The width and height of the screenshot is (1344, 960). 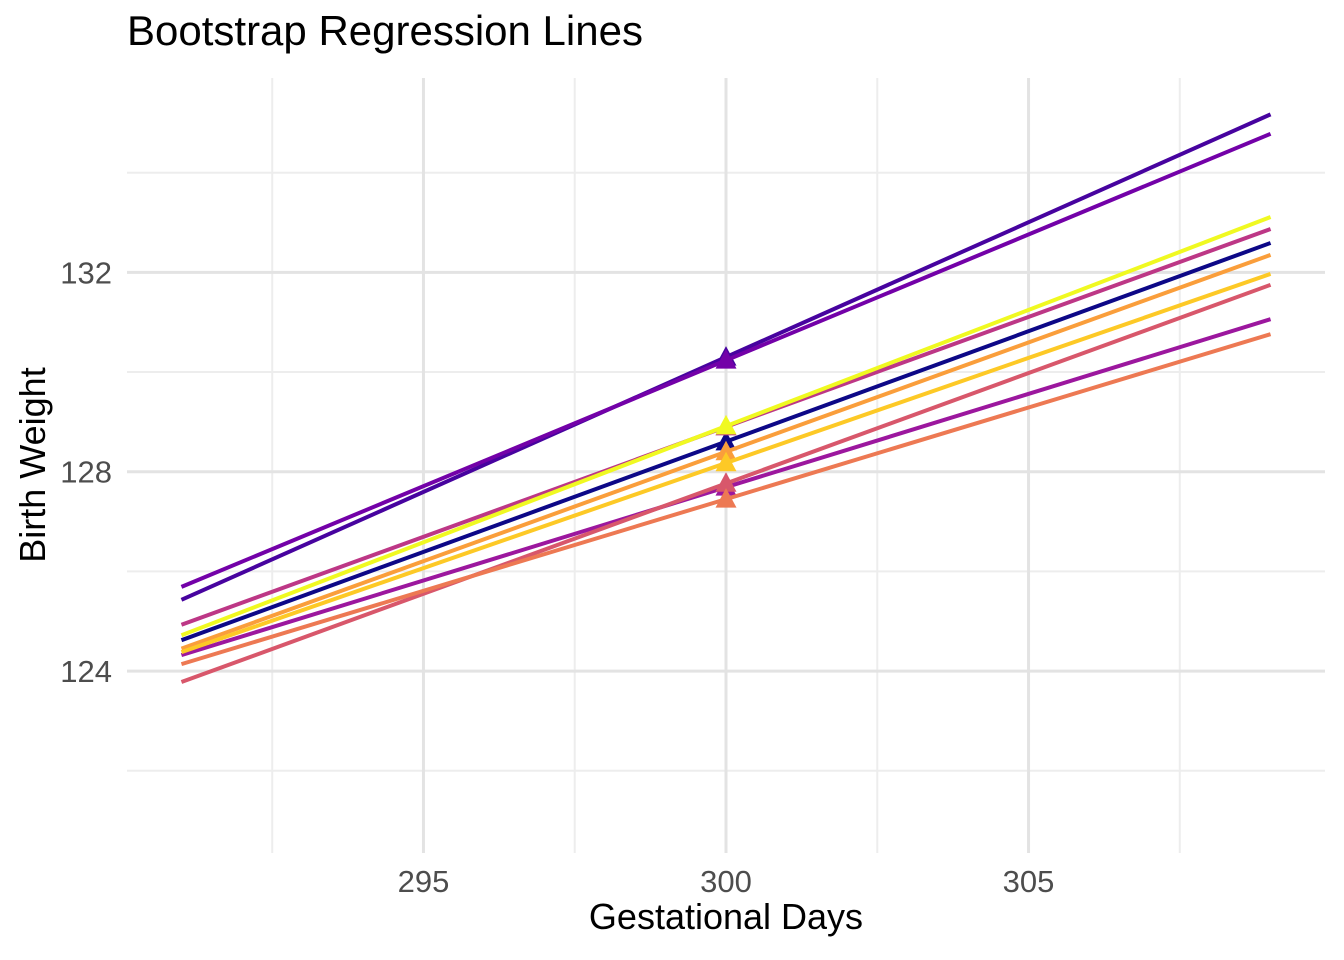 I want to click on y-tick-label: 132, so click(x=86, y=272).